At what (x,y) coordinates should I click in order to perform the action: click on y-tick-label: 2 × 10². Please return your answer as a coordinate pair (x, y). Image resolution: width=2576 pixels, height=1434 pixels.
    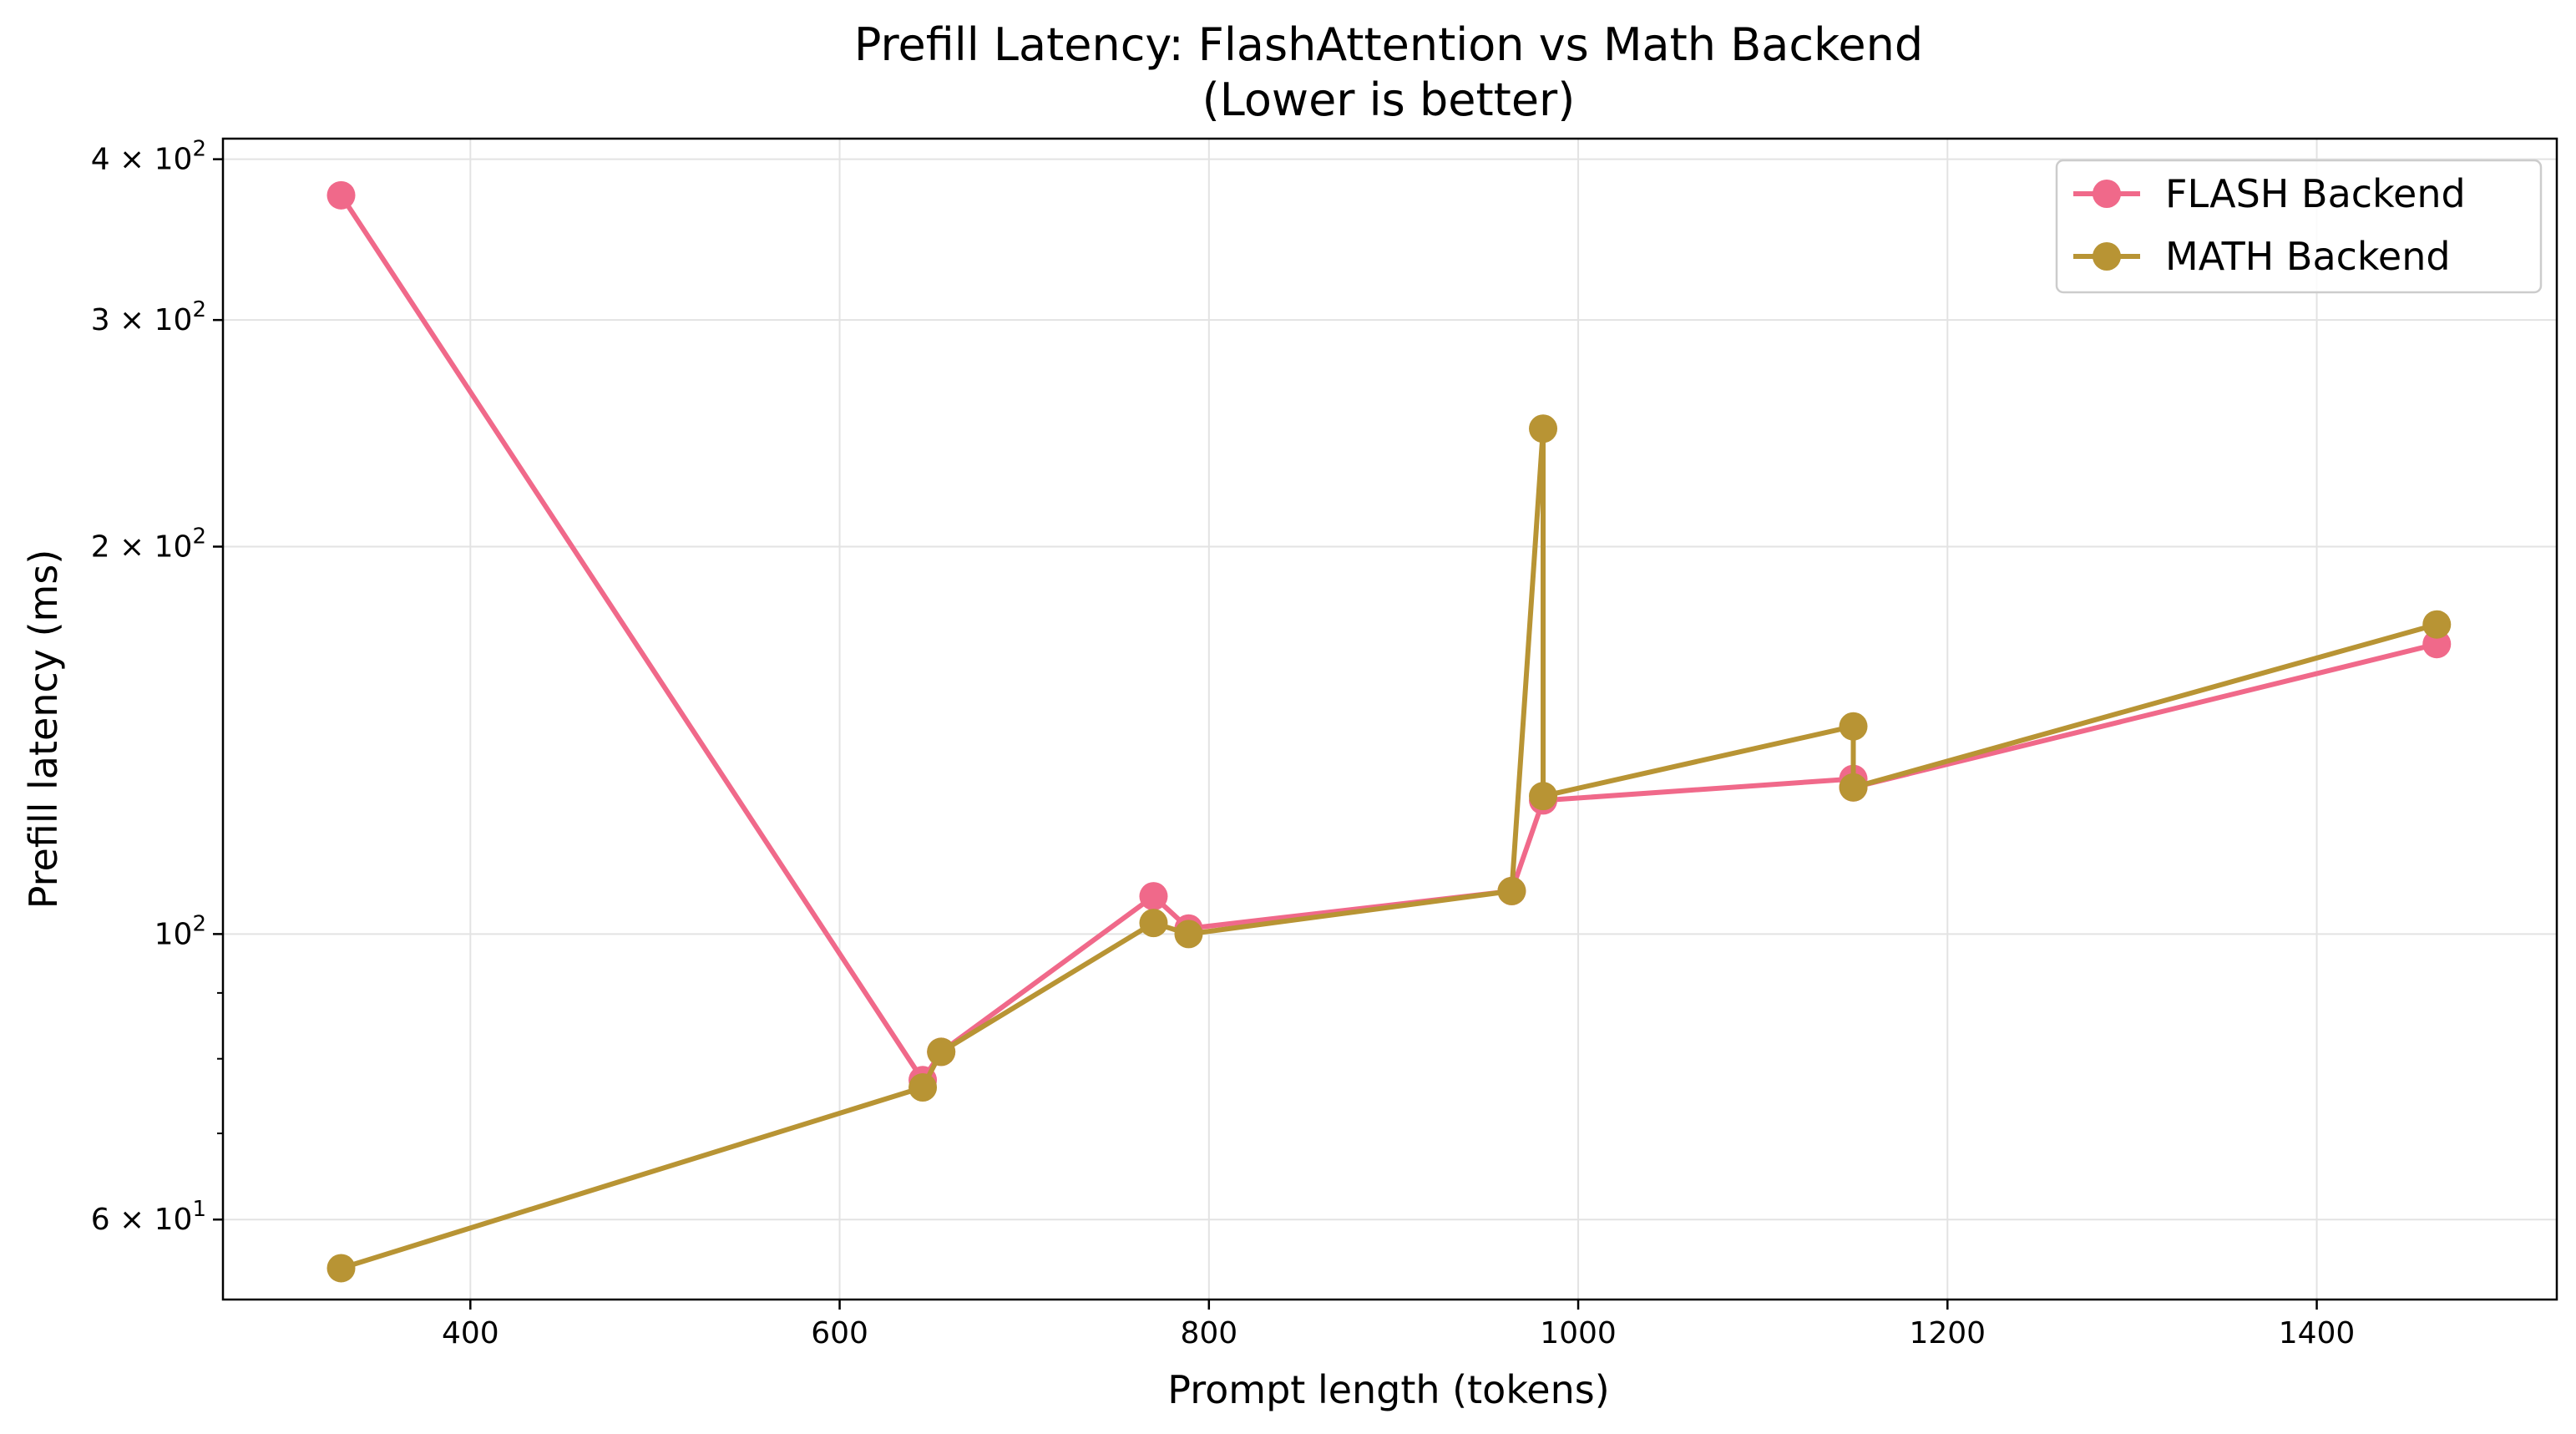
    Looking at the image, I should click on (148, 544).